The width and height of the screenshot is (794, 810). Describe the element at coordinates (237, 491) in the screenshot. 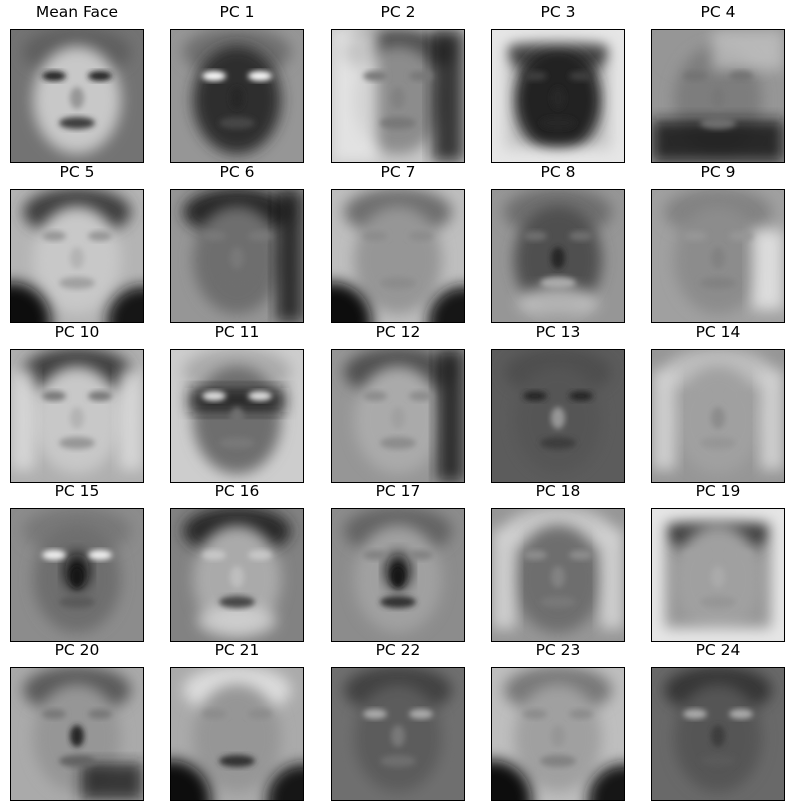

I see `panel-title: PC 16` at that location.